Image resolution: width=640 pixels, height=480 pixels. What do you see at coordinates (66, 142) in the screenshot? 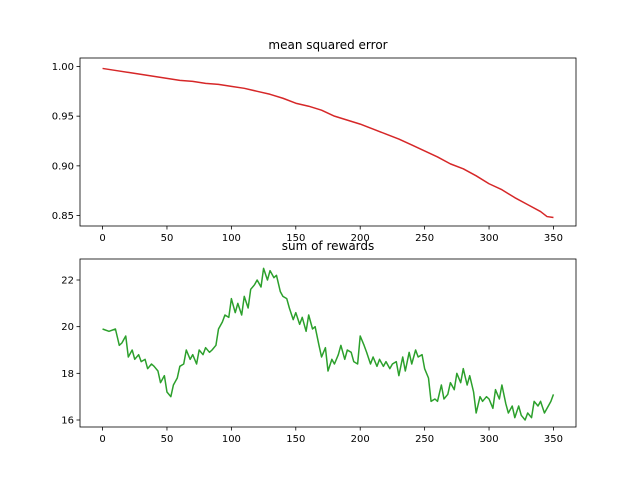
I see `mse-y-ticks: 0.85 0.90 0.95 1.00` at bounding box center [66, 142].